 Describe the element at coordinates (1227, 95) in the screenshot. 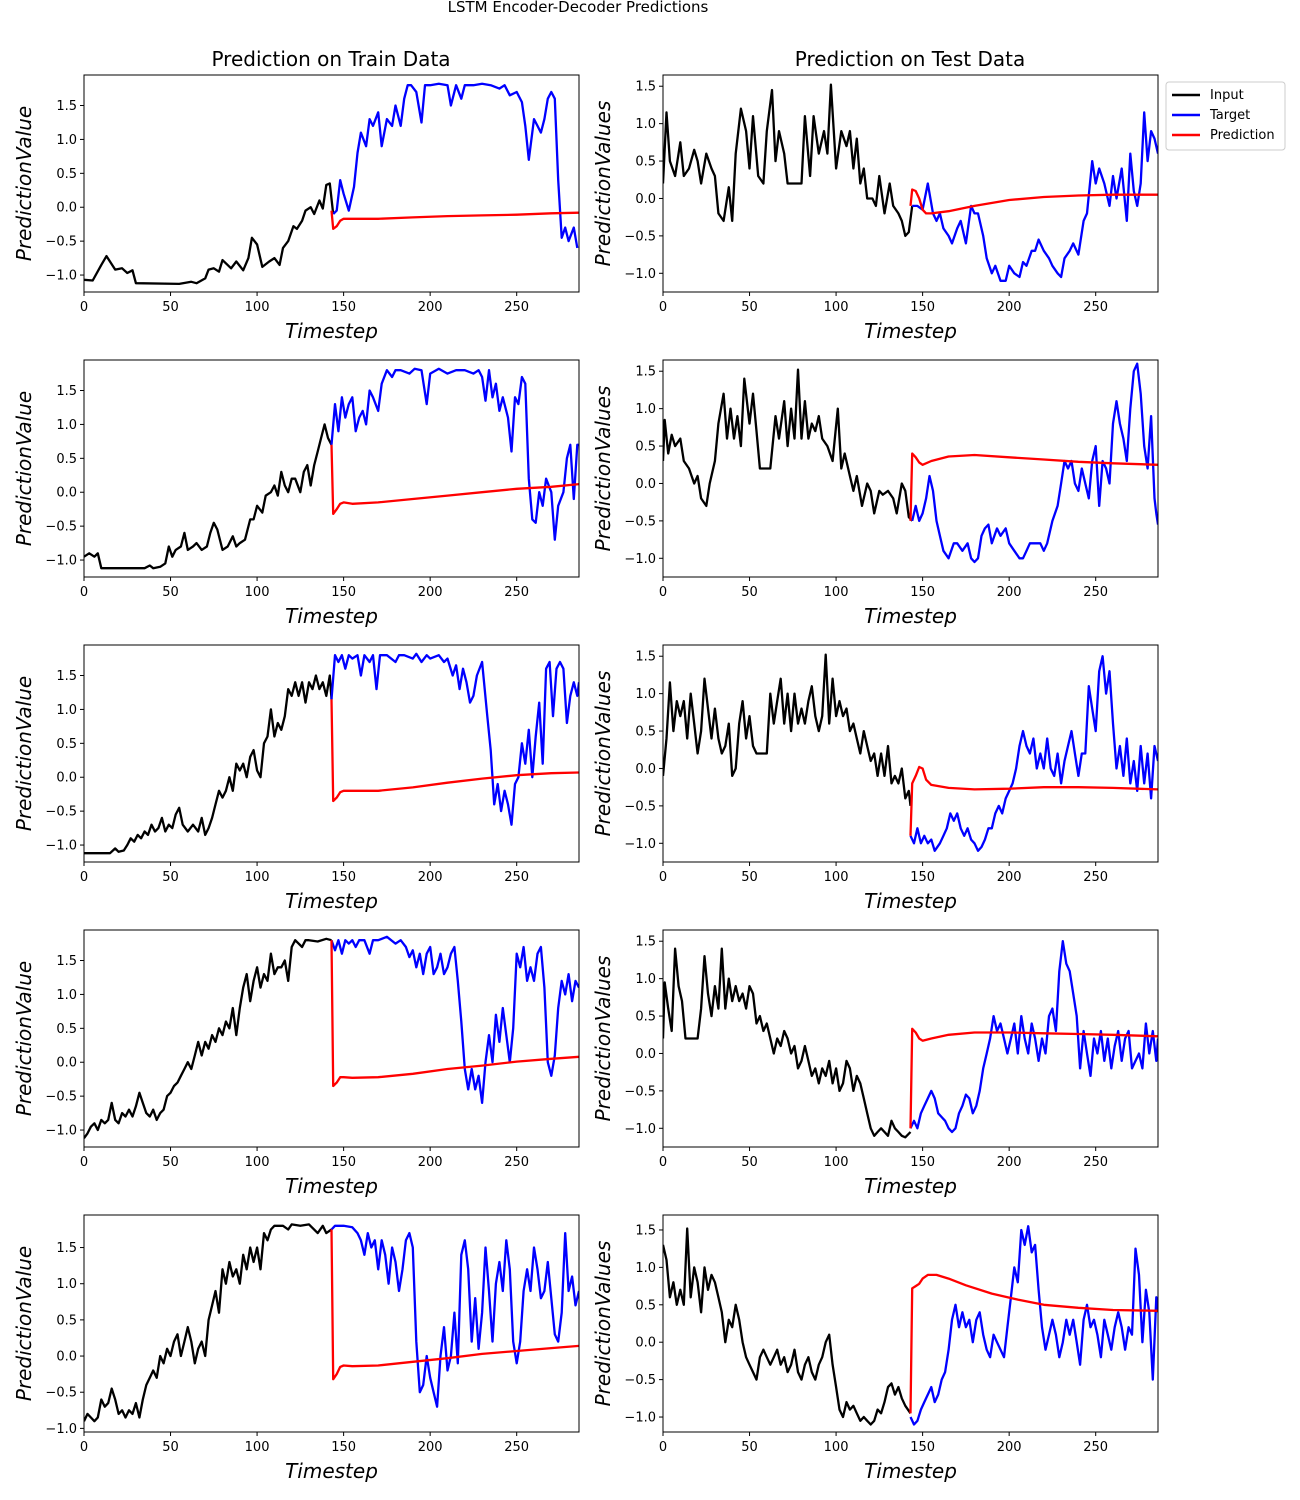

I see `legend-input-label: Input` at that location.